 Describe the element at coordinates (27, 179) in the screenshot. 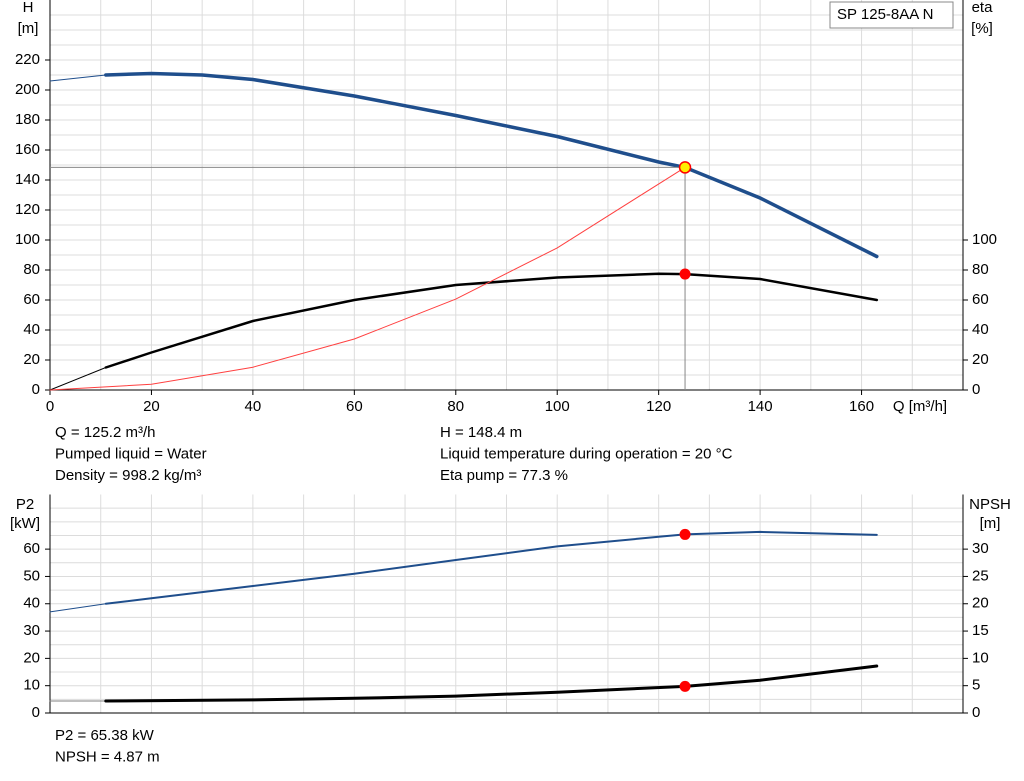

I see `y-tick-label: 140` at that location.